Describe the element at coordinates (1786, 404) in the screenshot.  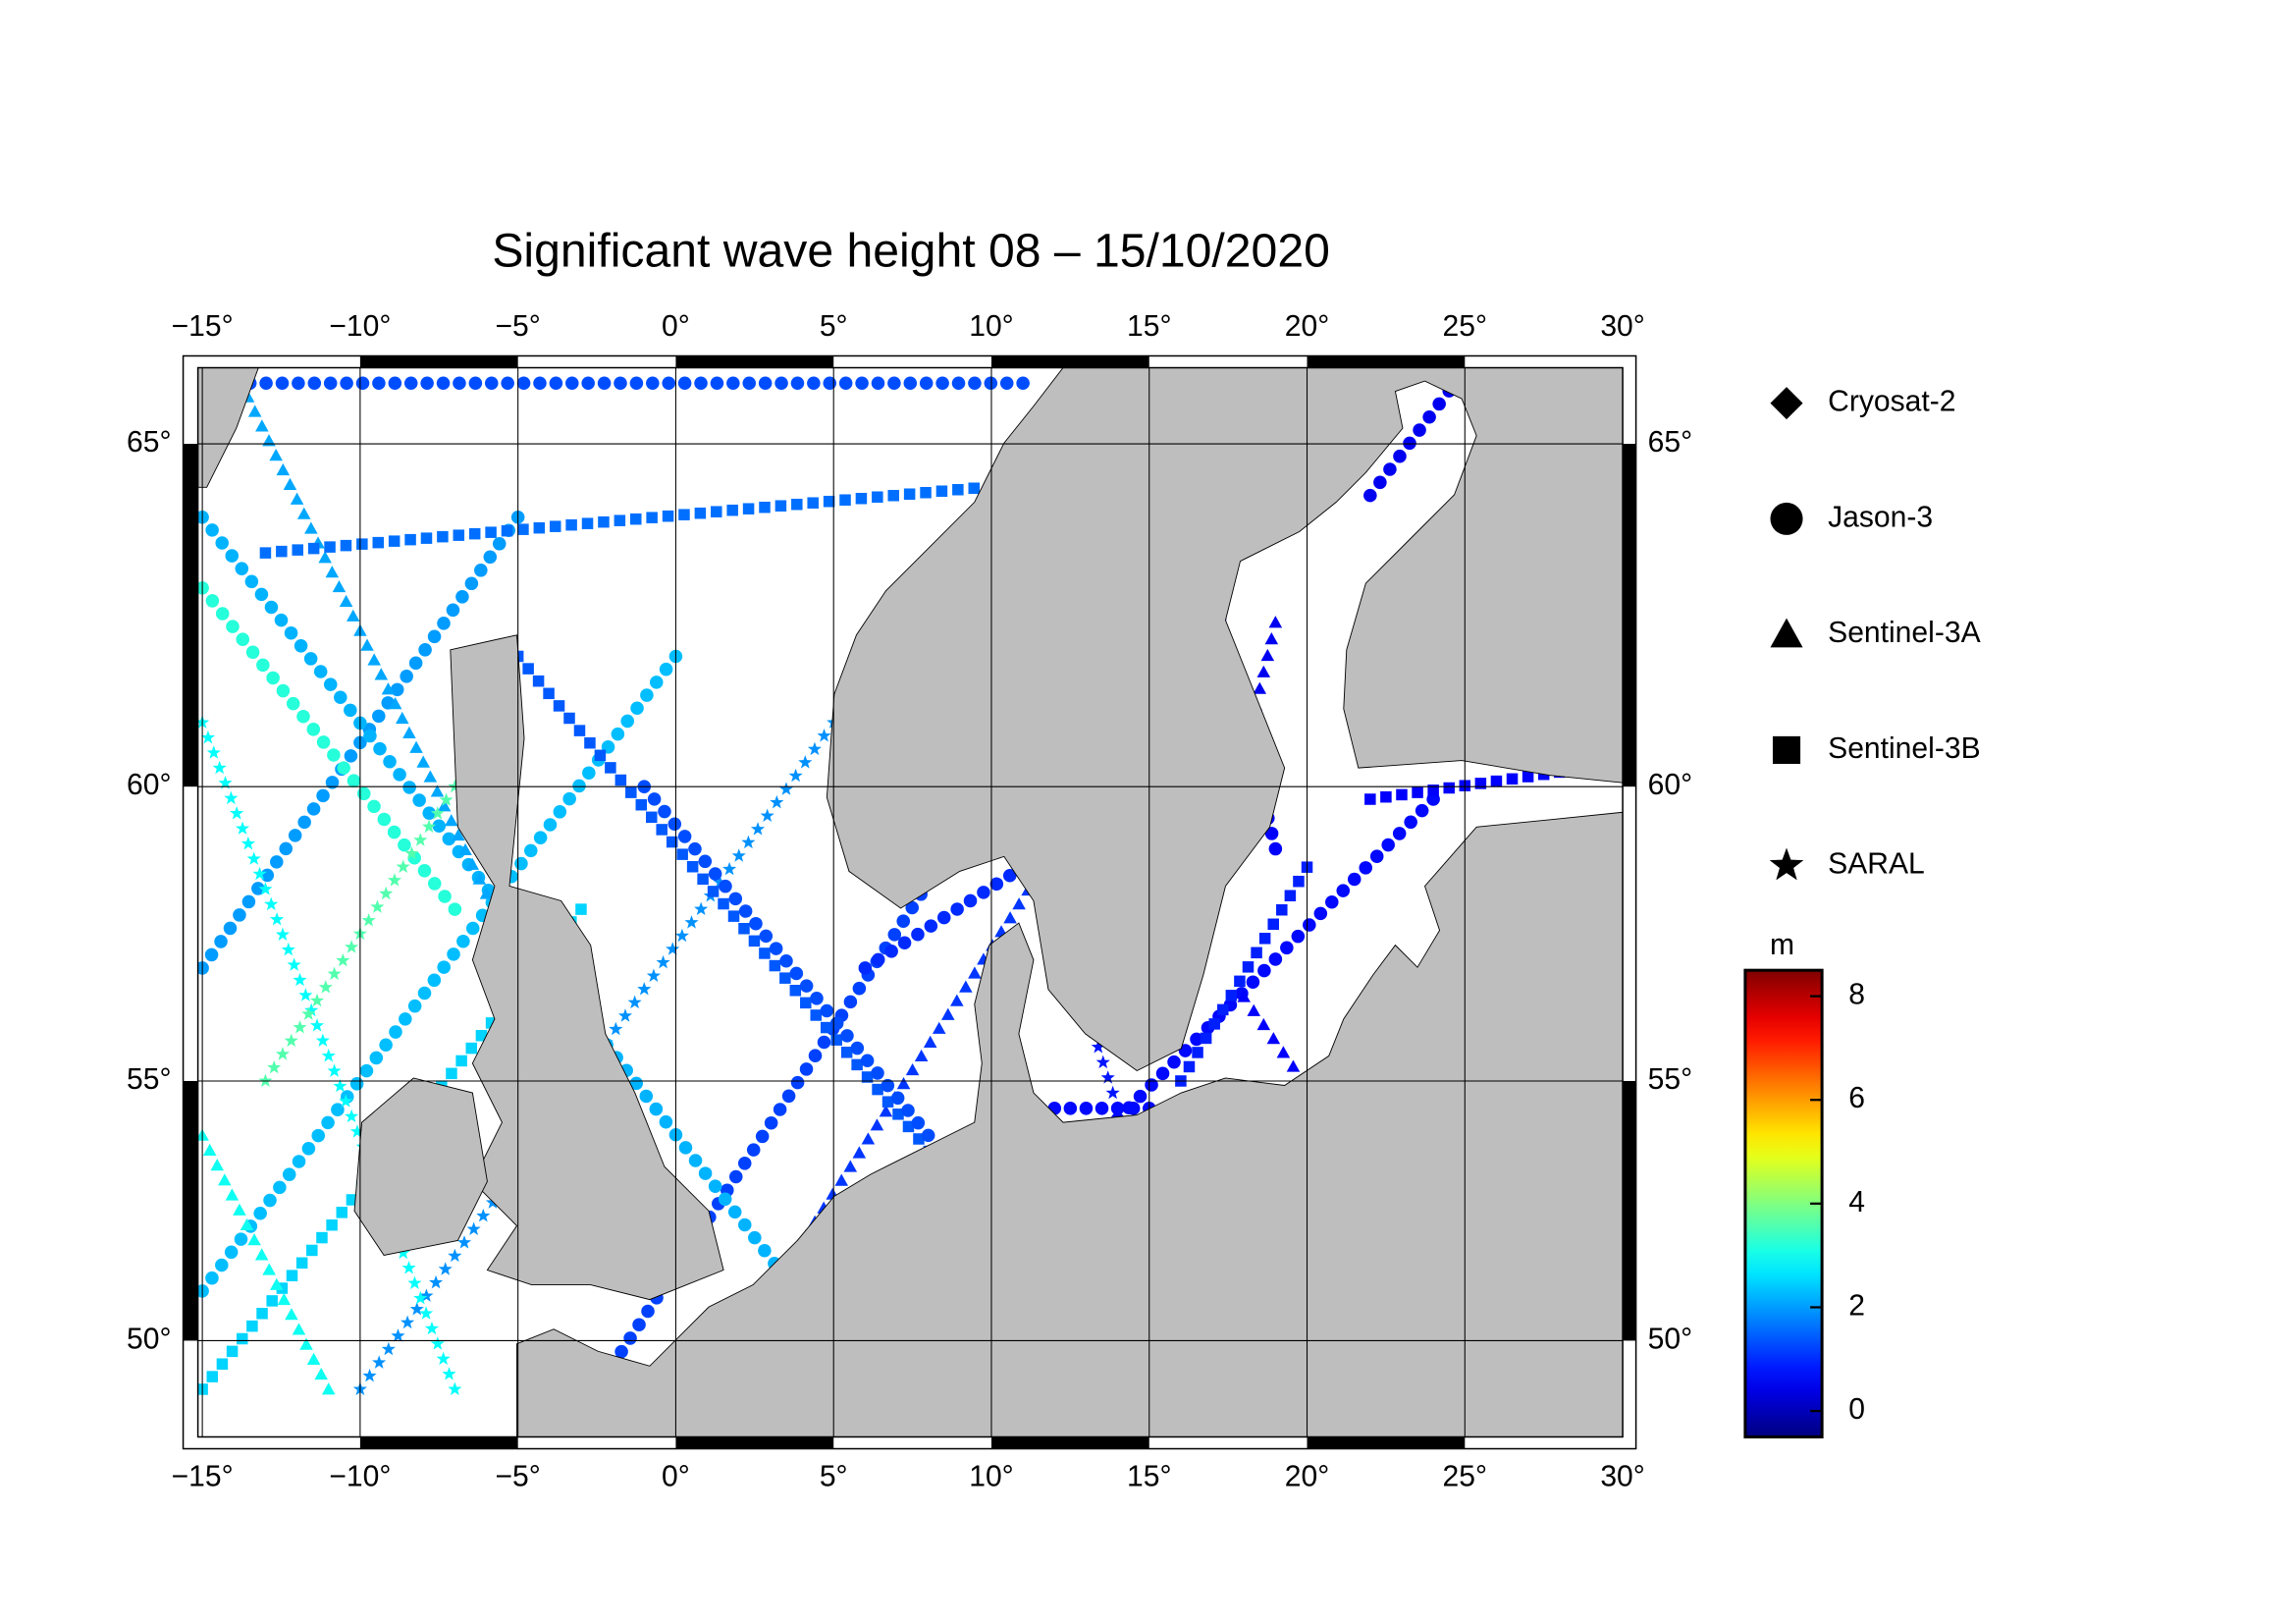
I see `legend-marker` at that location.